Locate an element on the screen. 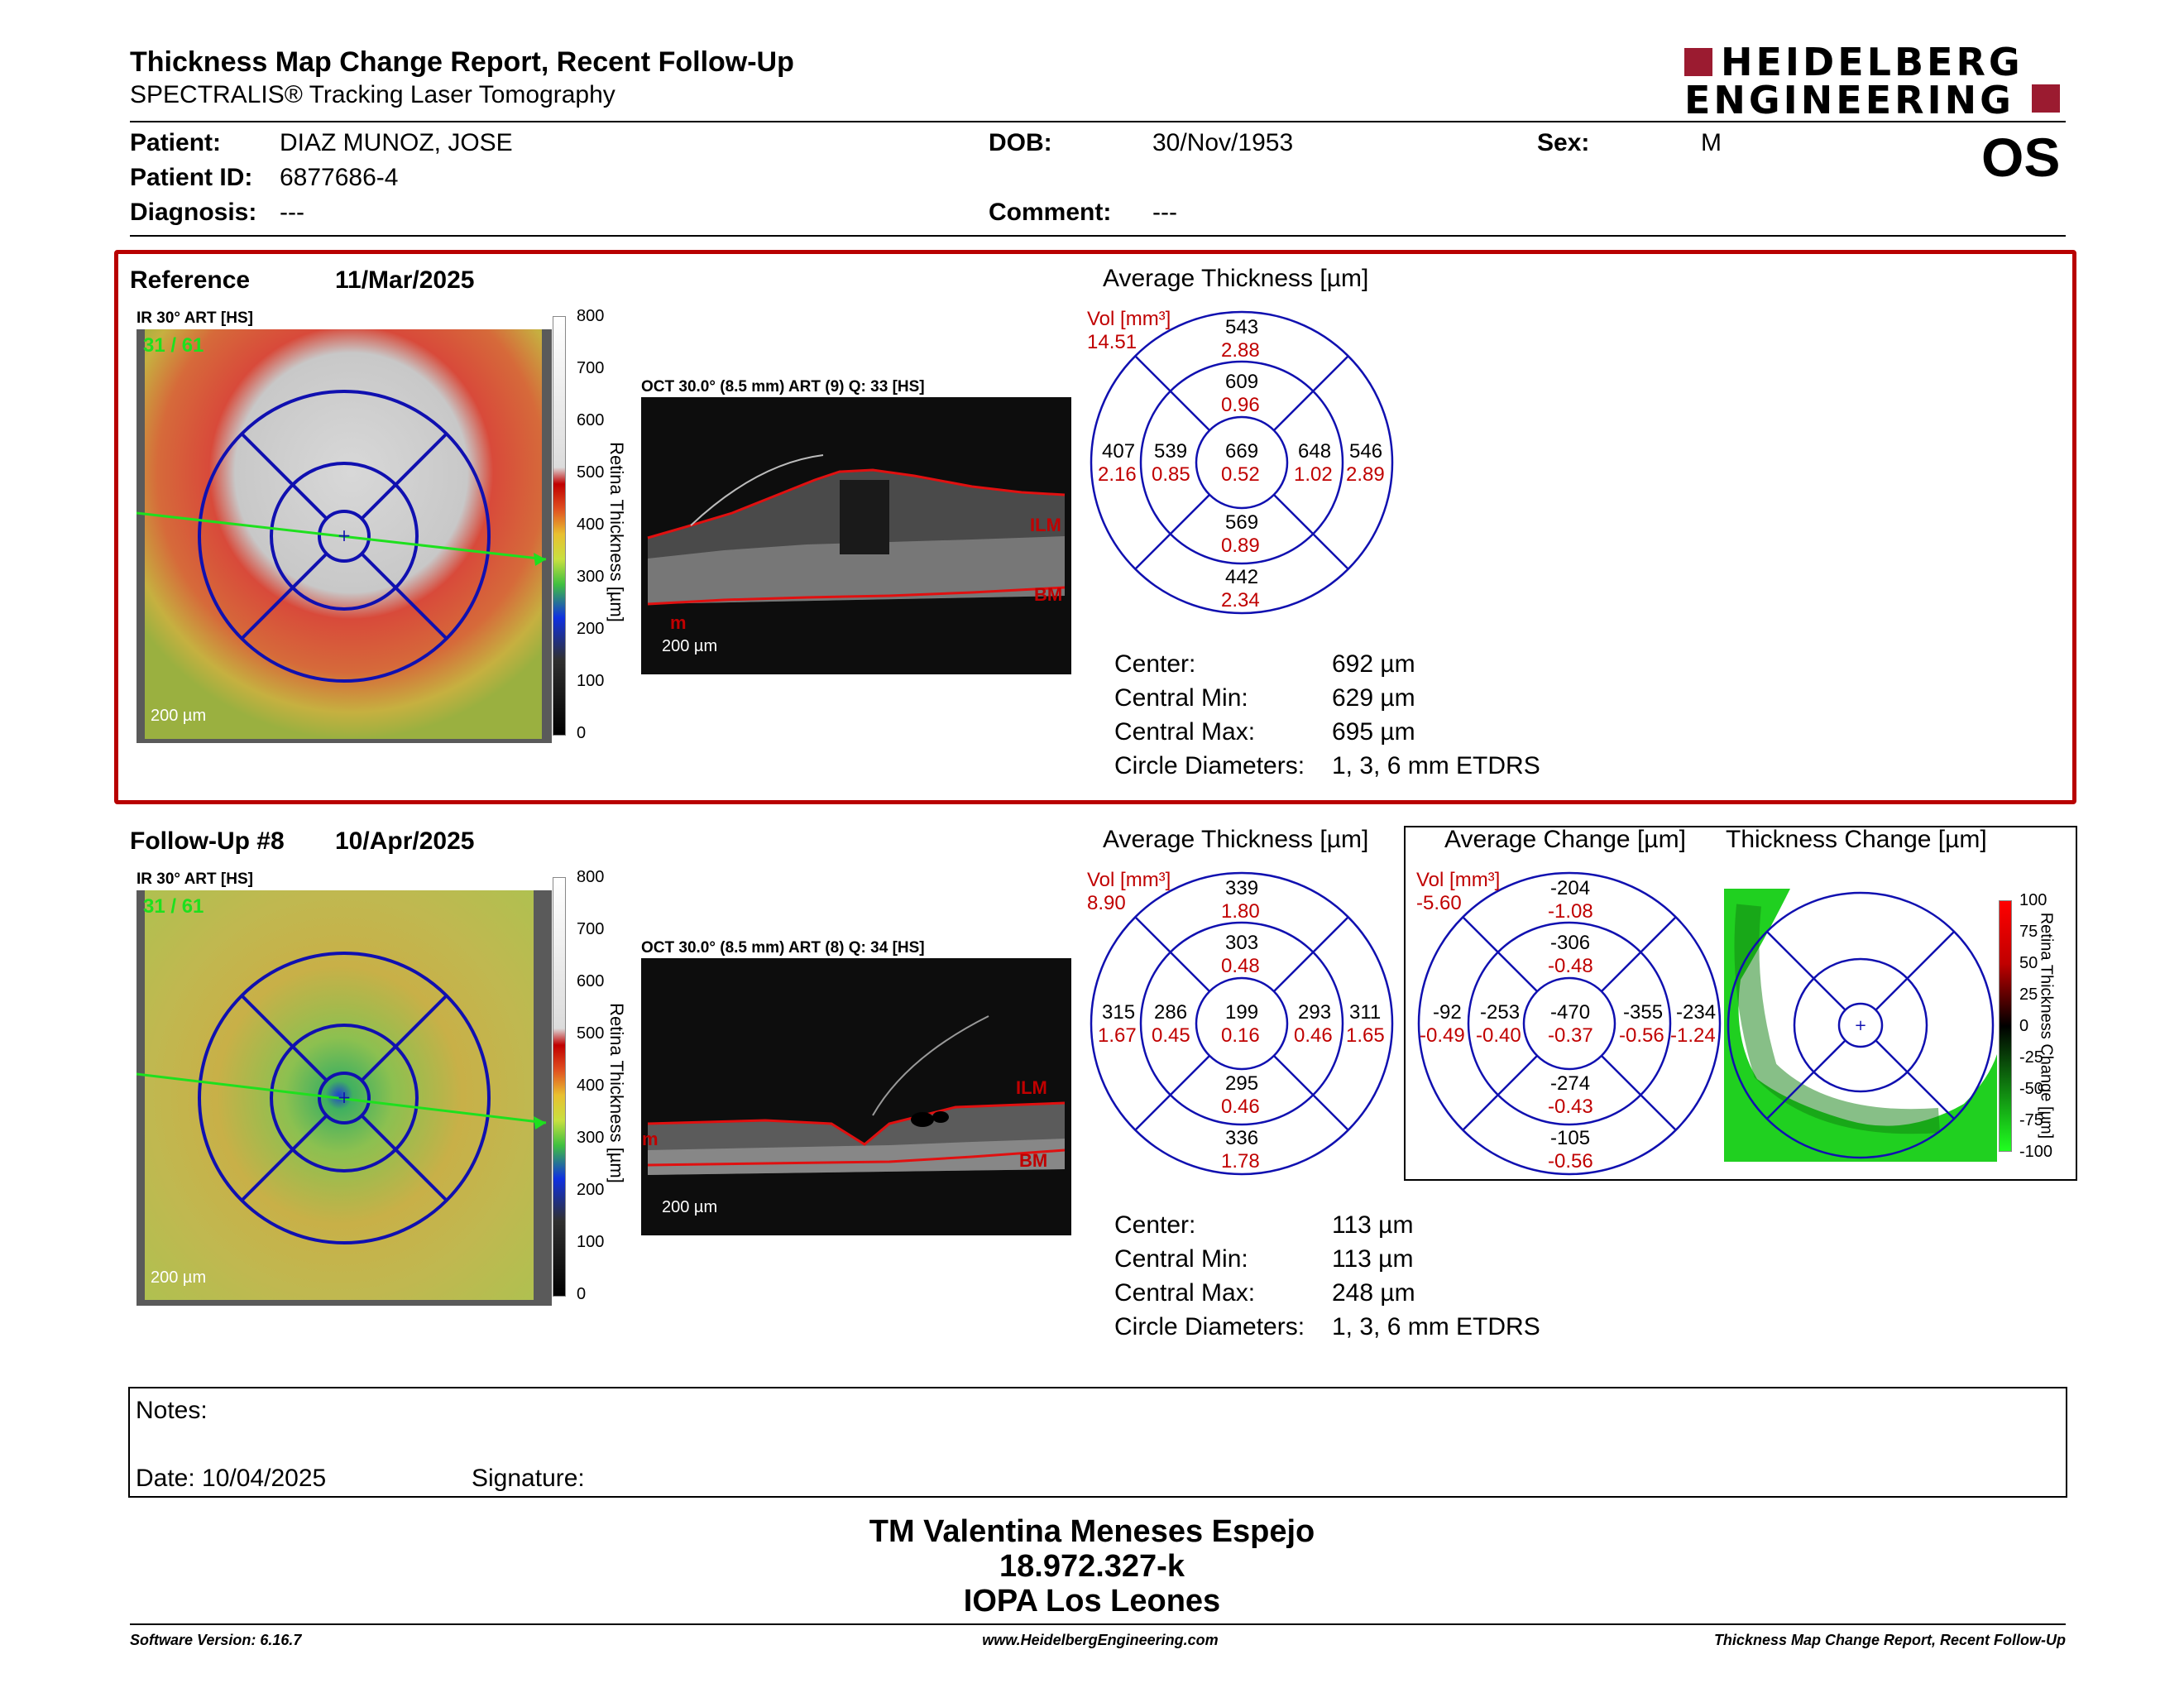 The image size is (2184, 1688). change-title: Average Change [µm] is located at coordinates (1565, 839).